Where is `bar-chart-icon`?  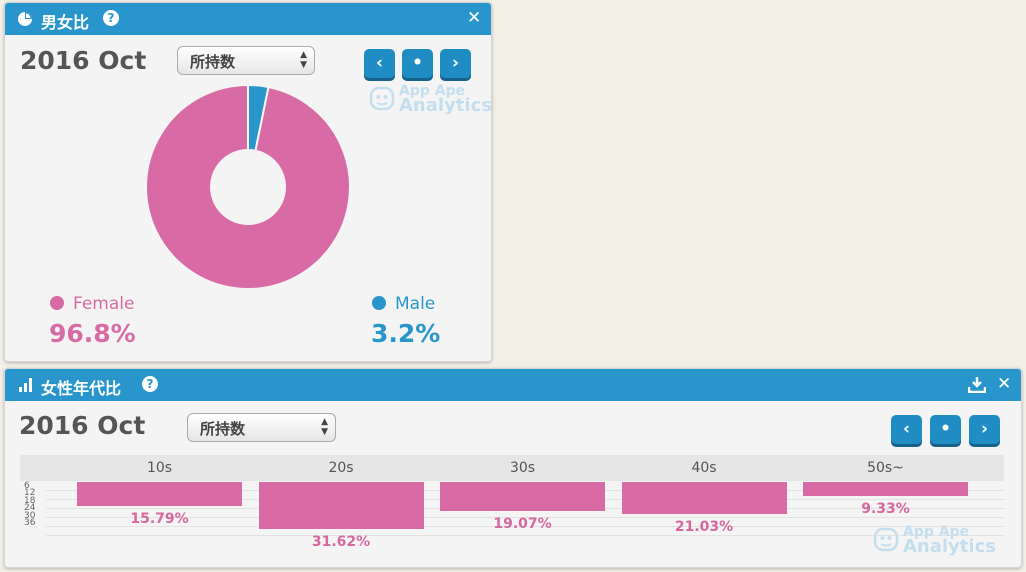
bar-chart-icon is located at coordinates (25, 385).